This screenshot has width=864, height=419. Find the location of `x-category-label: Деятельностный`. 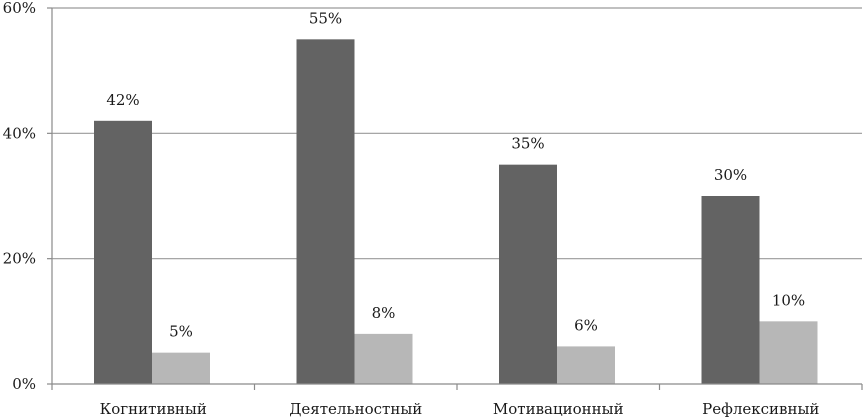

x-category-label: Деятельностный is located at coordinates (355, 409).